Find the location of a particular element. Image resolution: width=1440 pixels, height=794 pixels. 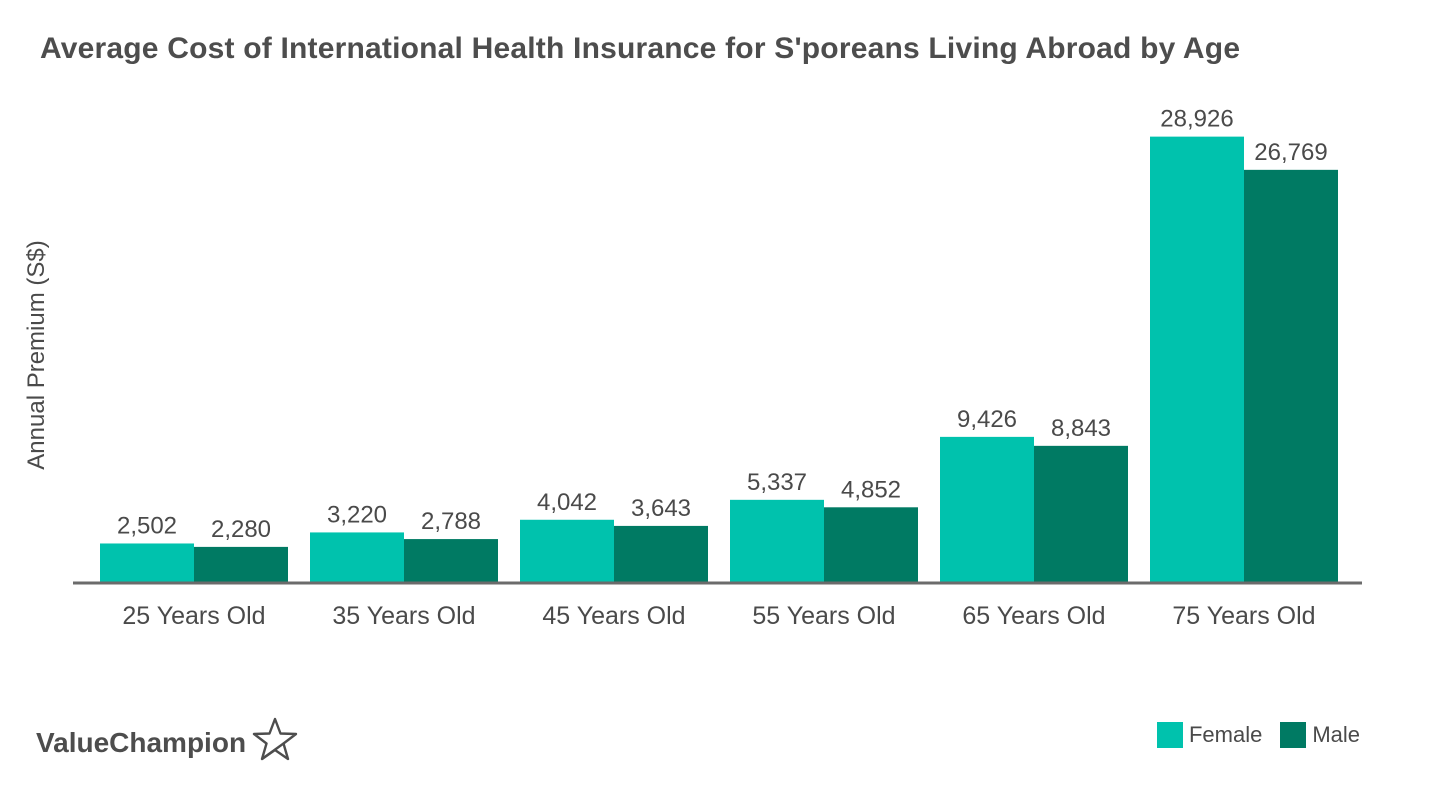

value-label-female-5: 9,426 is located at coordinates (987, 419).